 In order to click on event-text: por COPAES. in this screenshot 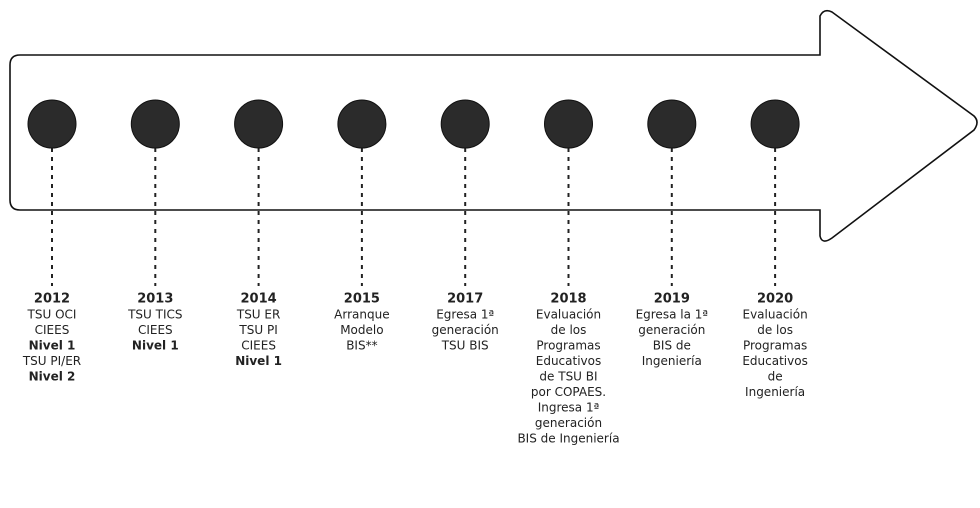, I will do `click(568, 392)`.